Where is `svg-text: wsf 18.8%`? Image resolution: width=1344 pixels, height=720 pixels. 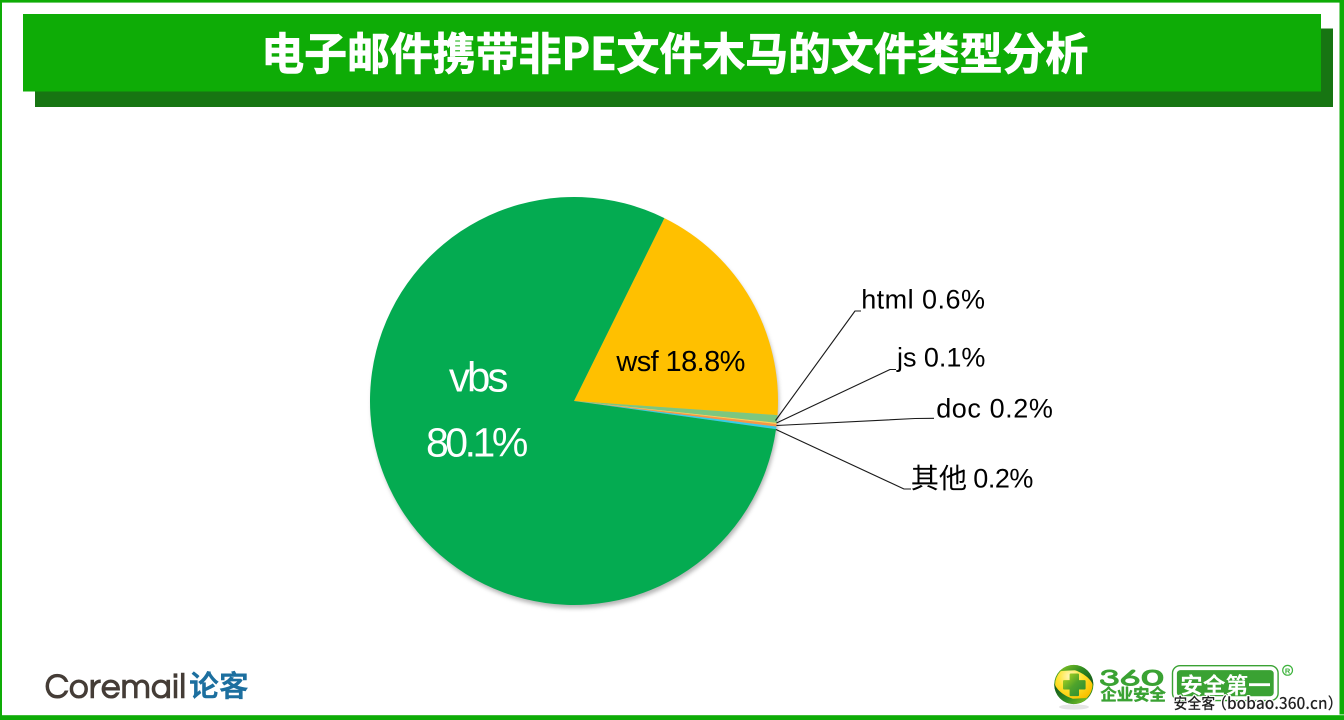
svg-text: wsf 18.8% is located at coordinates (680, 362).